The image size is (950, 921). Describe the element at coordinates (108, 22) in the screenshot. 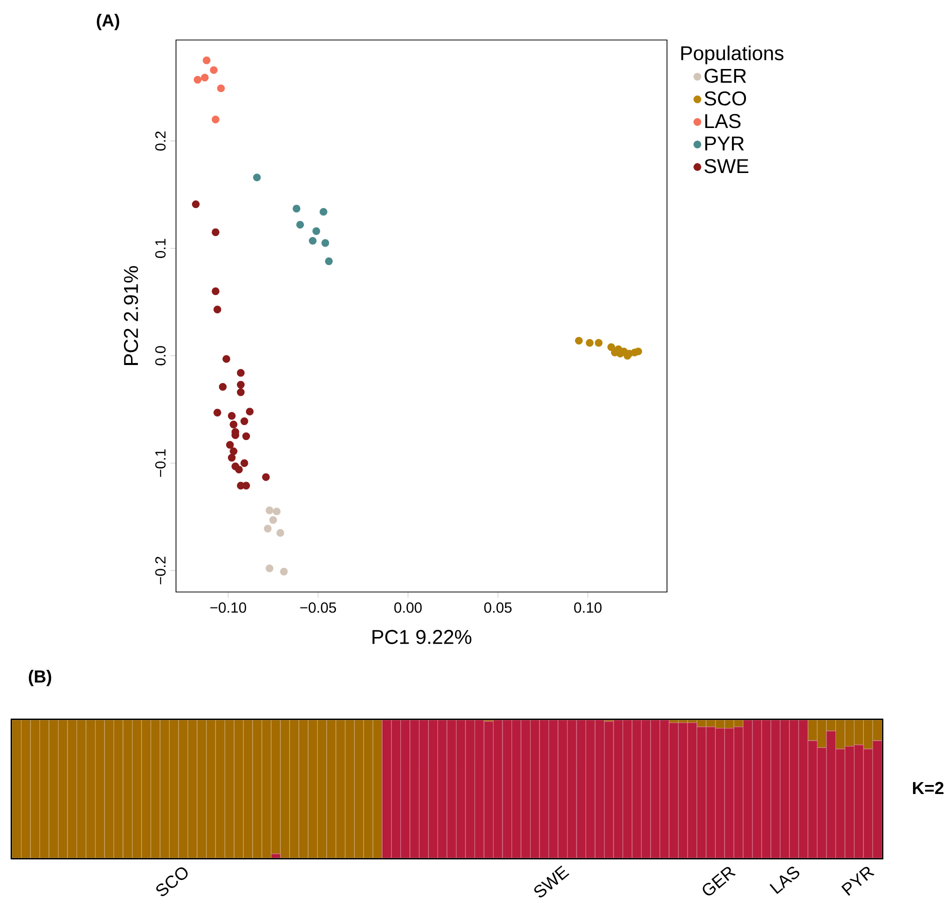

I see `chart-title: (A)` at that location.